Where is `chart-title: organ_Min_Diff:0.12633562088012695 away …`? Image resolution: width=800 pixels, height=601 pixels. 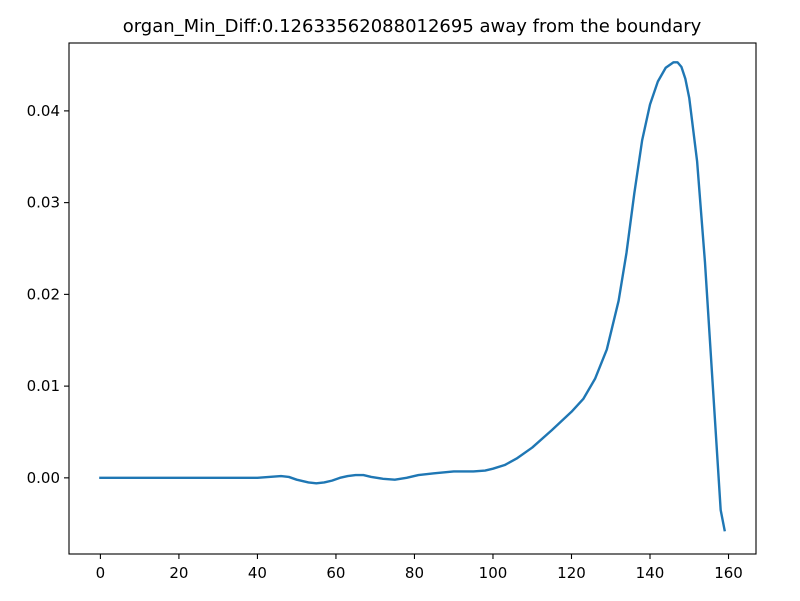
chart-title: organ_Min_Diff:0.12633562088012695 away … is located at coordinates (412, 26).